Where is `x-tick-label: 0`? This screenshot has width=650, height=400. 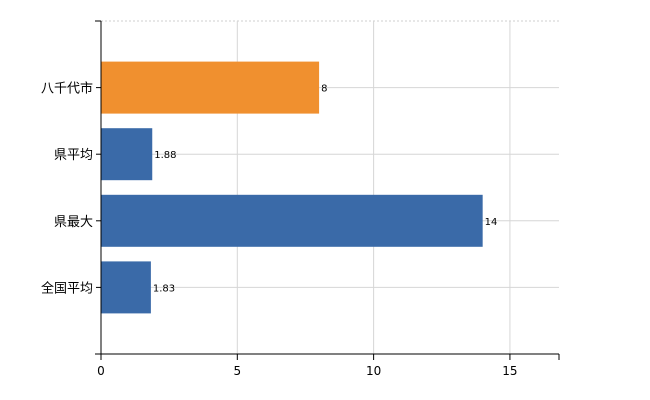
x-tick-label: 0 is located at coordinates (101, 371).